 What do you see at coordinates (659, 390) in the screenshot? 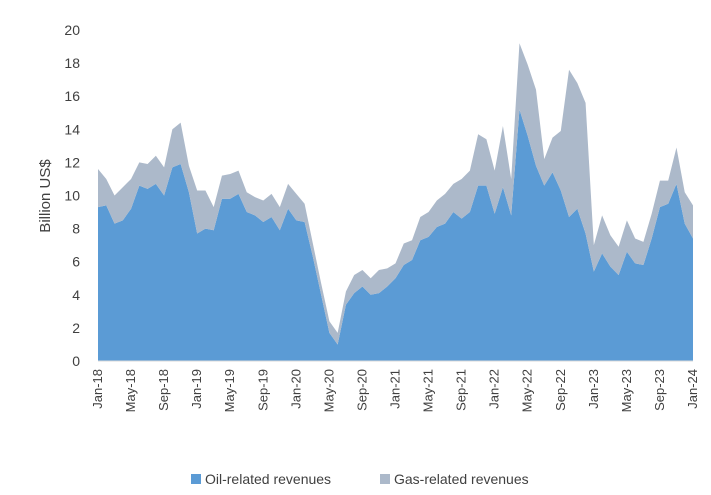
I see `x-tick-label: Sep-23` at bounding box center [659, 390].